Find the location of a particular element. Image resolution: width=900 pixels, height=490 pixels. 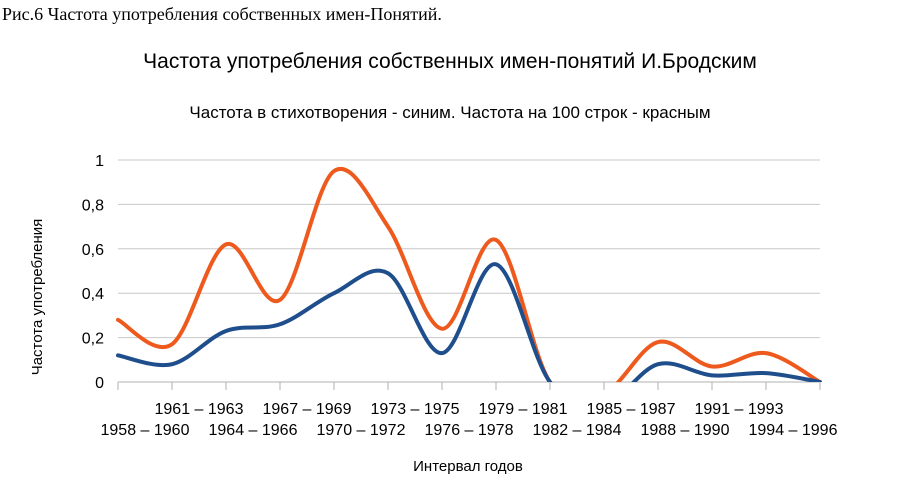

x-tick-label: 1967 – 1969 is located at coordinates (307, 409).